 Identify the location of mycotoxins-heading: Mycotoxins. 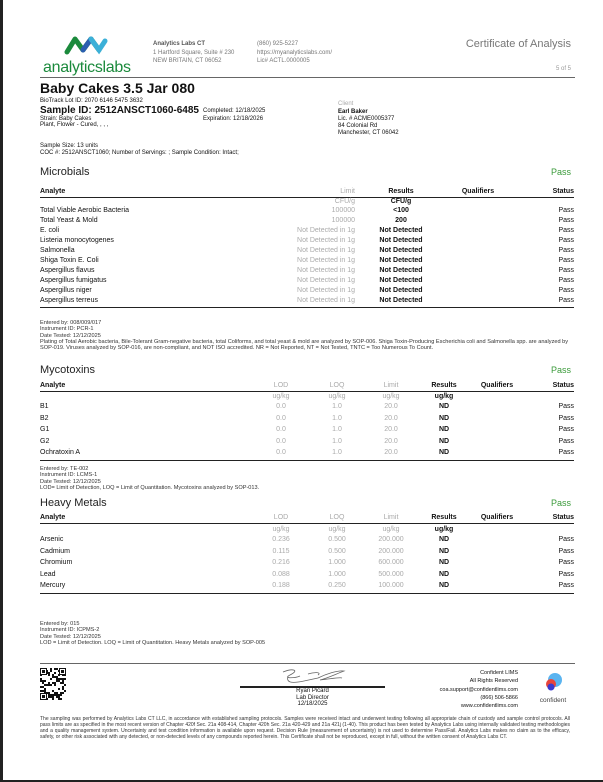
(68, 370).